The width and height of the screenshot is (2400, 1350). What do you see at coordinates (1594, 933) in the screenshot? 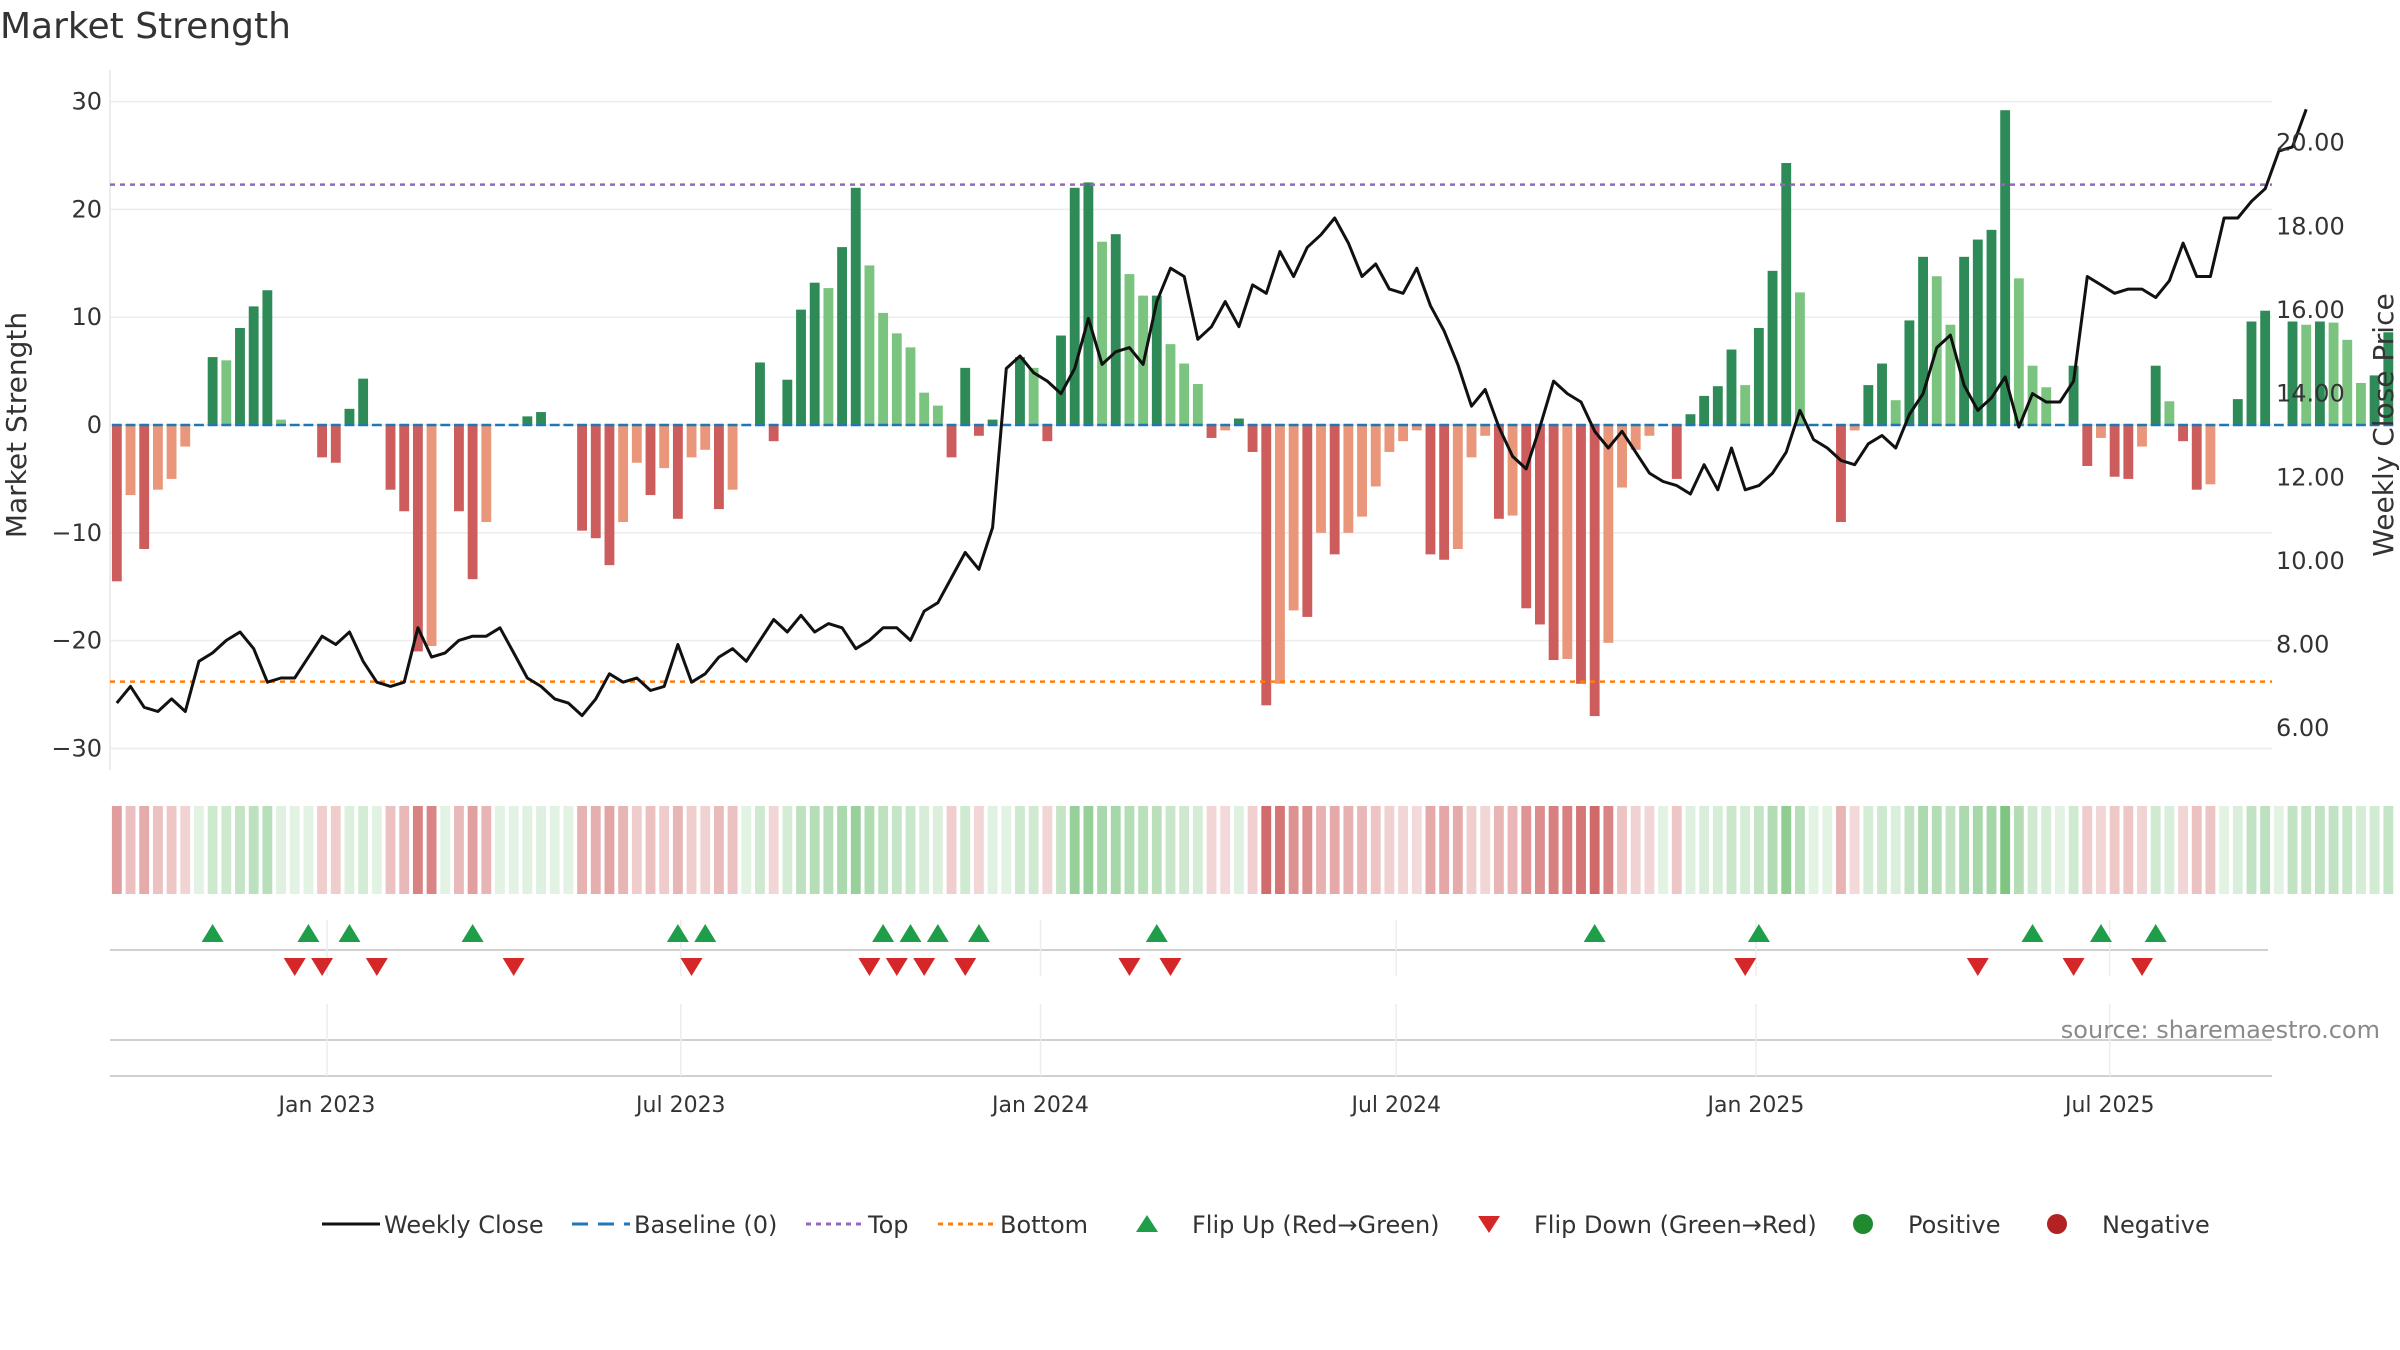
I see `flip-up-marker` at bounding box center [1594, 933].